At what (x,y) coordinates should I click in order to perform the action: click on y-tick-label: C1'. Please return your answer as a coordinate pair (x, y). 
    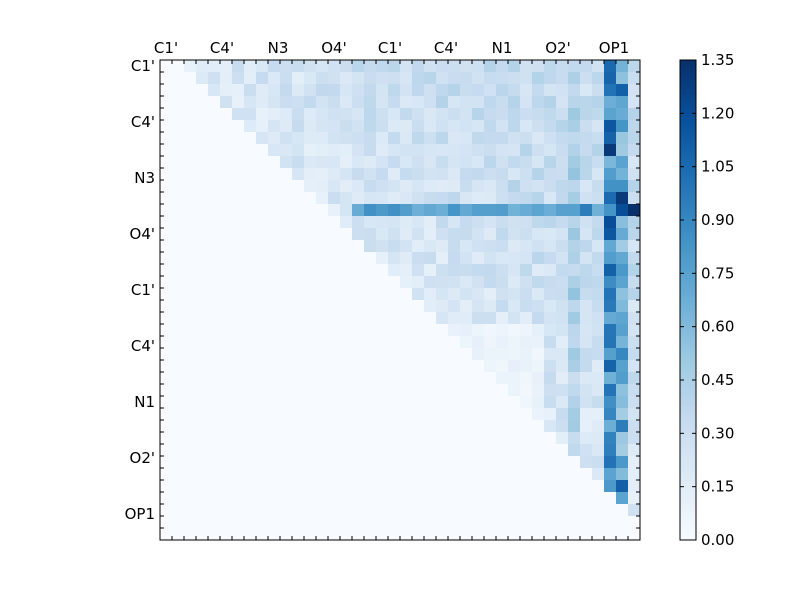
    Looking at the image, I should click on (143, 290).